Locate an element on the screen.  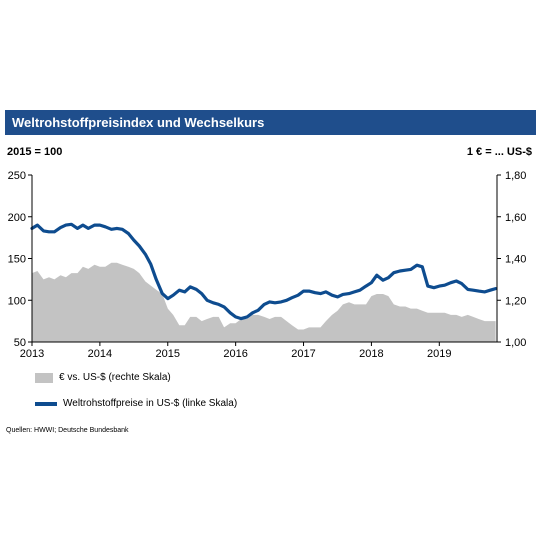
x-tick-label: 2014 is located at coordinates (100, 354).